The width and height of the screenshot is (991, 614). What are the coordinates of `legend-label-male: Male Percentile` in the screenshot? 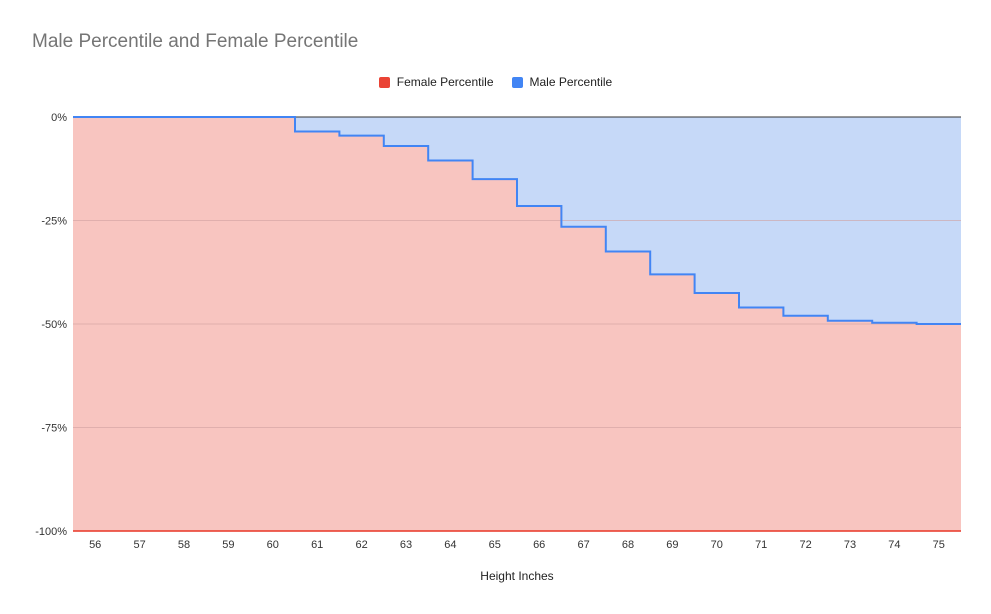 It's located at (571, 82).